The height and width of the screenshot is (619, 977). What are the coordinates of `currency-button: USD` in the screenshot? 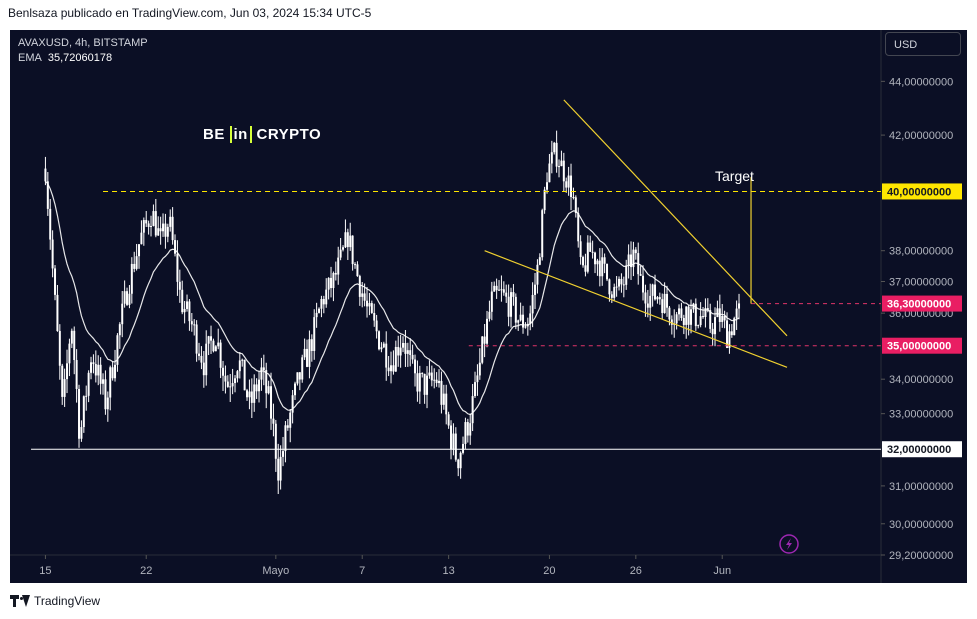 It's located at (923, 44).